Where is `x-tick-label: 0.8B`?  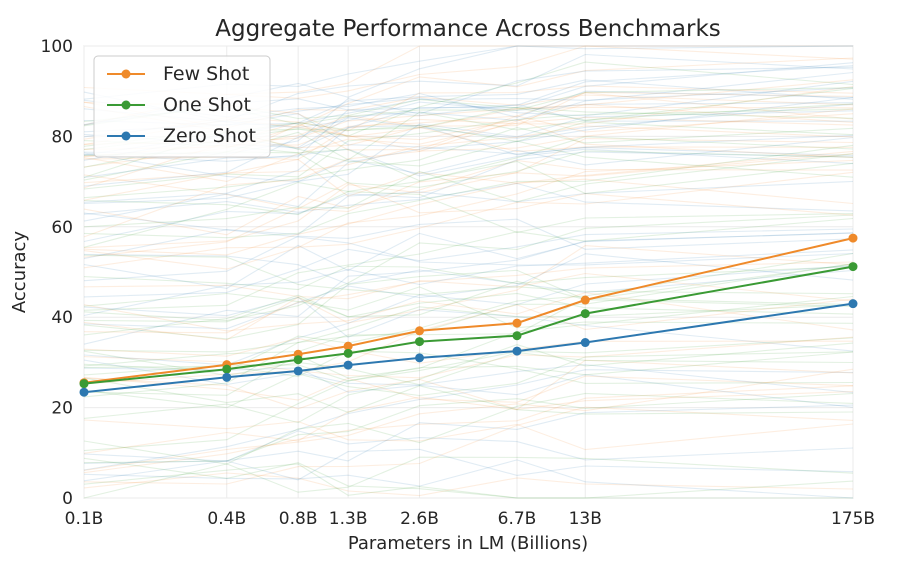
x-tick-label: 0.8B is located at coordinates (298, 519).